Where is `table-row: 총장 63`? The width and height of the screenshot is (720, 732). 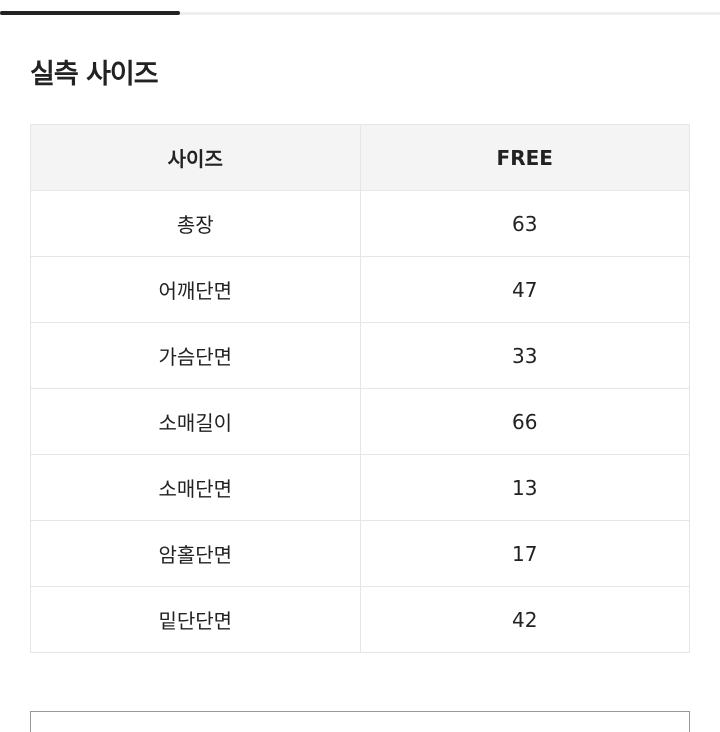 table-row: 총장 63 is located at coordinates (360, 223).